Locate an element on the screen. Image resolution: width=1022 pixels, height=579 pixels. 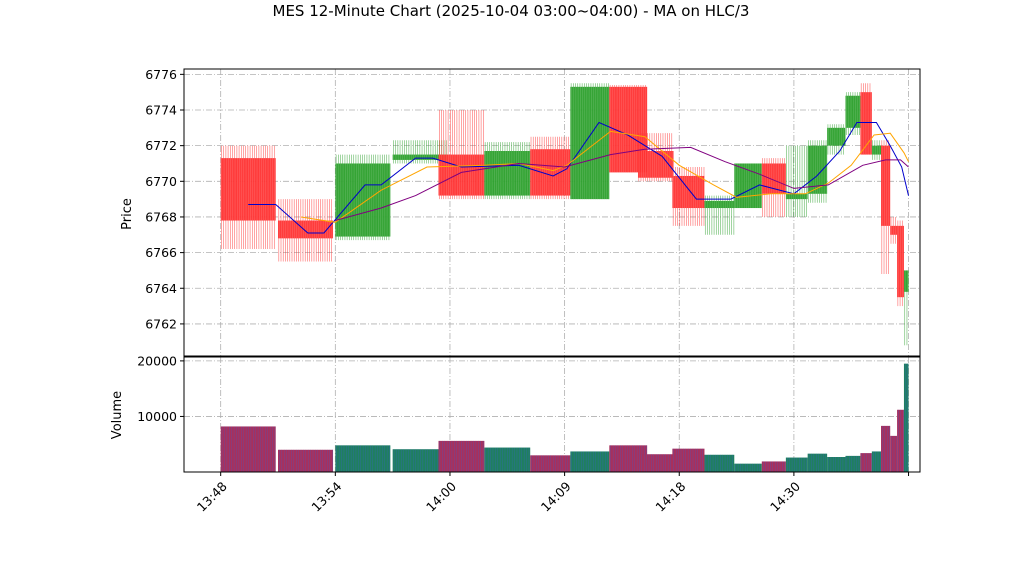
x-tick-label: 13:54 is located at coordinates (326, 497).